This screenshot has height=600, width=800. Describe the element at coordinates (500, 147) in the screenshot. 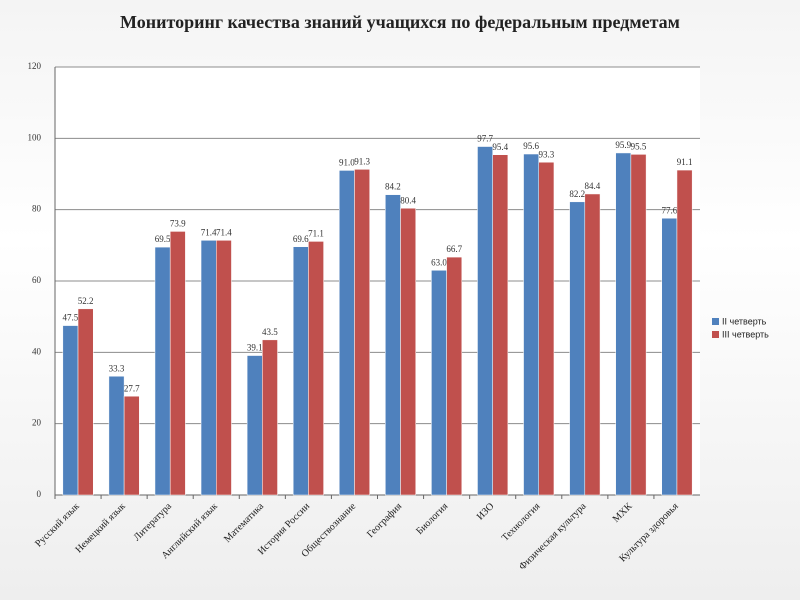

I see `value-label: 95.4` at that location.